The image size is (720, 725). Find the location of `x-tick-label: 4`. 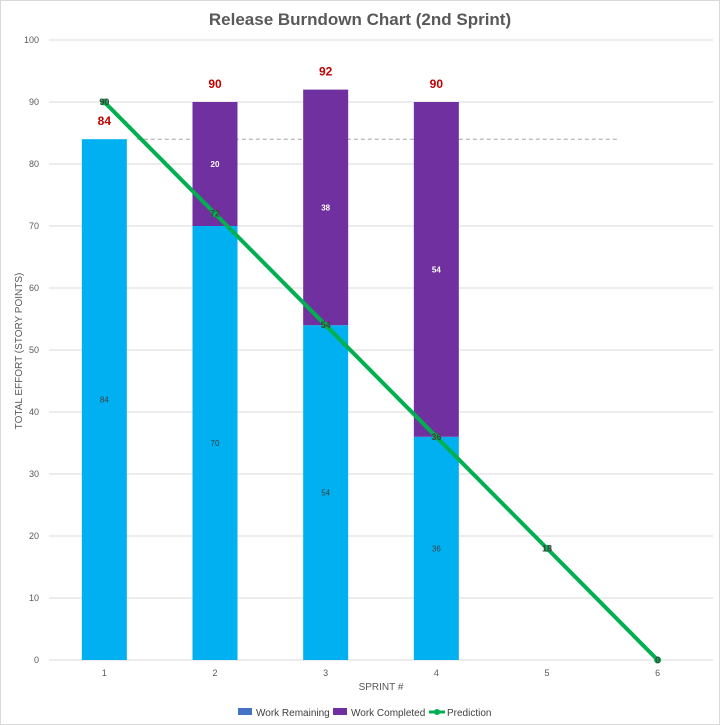

x-tick-label: 4 is located at coordinates (436, 673).